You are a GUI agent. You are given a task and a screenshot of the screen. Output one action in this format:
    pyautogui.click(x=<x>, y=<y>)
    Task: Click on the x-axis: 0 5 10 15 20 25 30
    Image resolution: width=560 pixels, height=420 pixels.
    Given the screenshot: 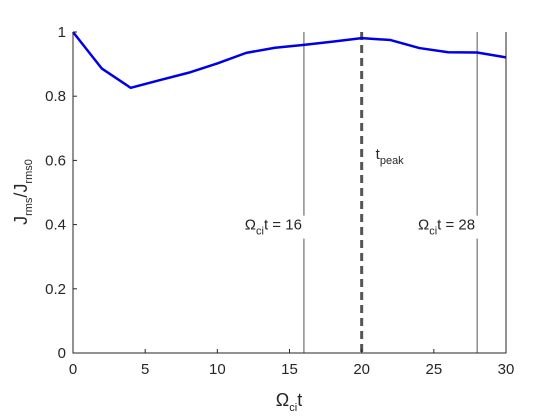 What is the action you would take?
    pyautogui.click(x=292, y=363)
    